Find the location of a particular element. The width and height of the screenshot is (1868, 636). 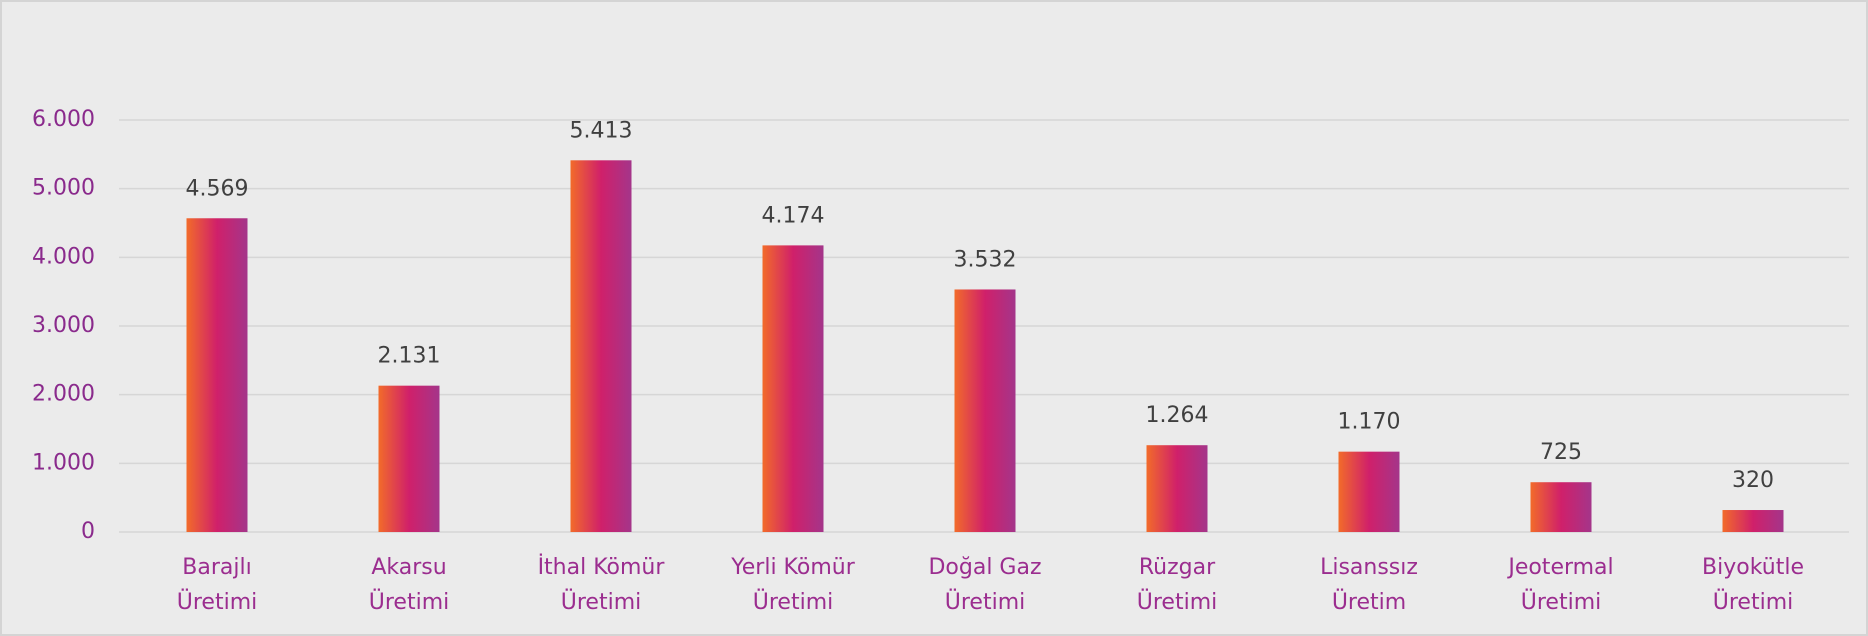

x-tick-label: Jeotermal is located at coordinates (1559, 567).